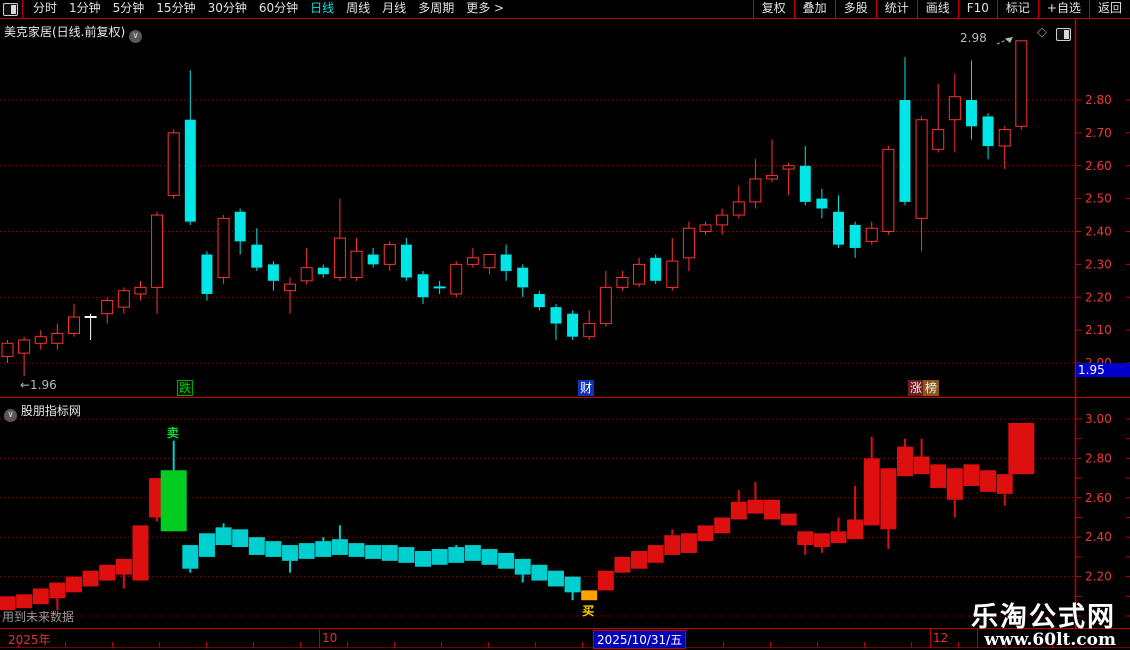 The height and width of the screenshot is (650, 1130). Describe the element at coordinates (128, 8) in the screenshot. I see `menu-item-5分钟: 5分钟` at that location.